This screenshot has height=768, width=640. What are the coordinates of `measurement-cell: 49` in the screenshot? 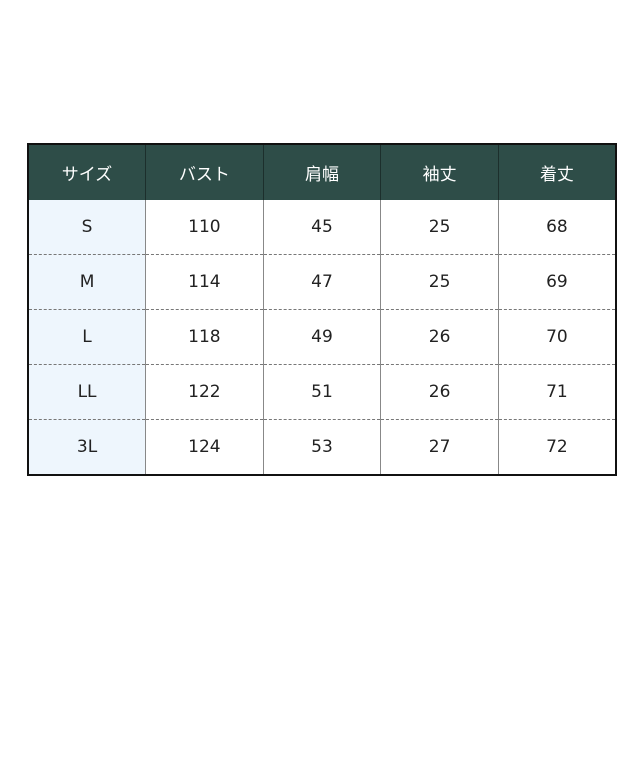 It's located at (322, 337).